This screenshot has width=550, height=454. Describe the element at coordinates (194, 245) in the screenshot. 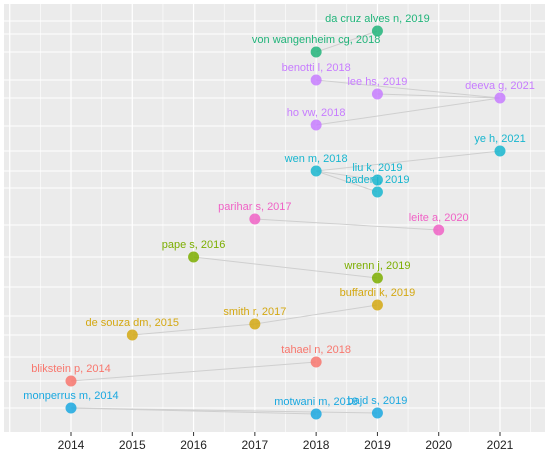

I see `paper-label: pape s, 2016` at that location.